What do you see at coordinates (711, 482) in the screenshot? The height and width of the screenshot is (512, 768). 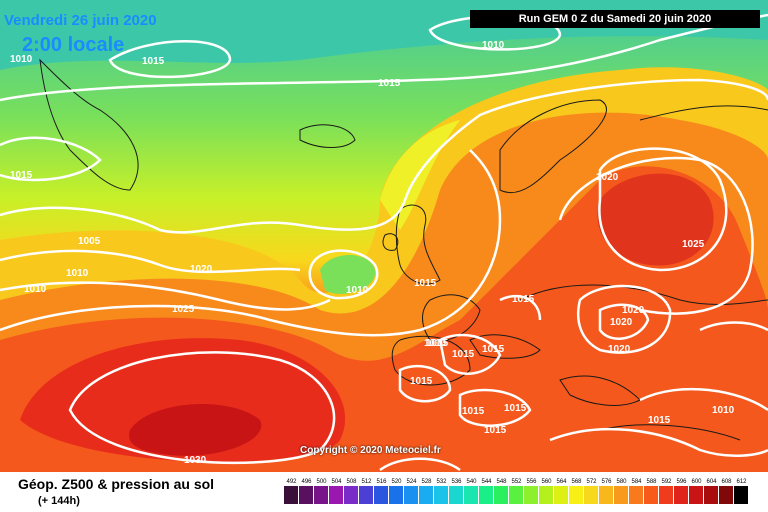 I see `legend-tick-label: 604` at bounding box center [711, 482].